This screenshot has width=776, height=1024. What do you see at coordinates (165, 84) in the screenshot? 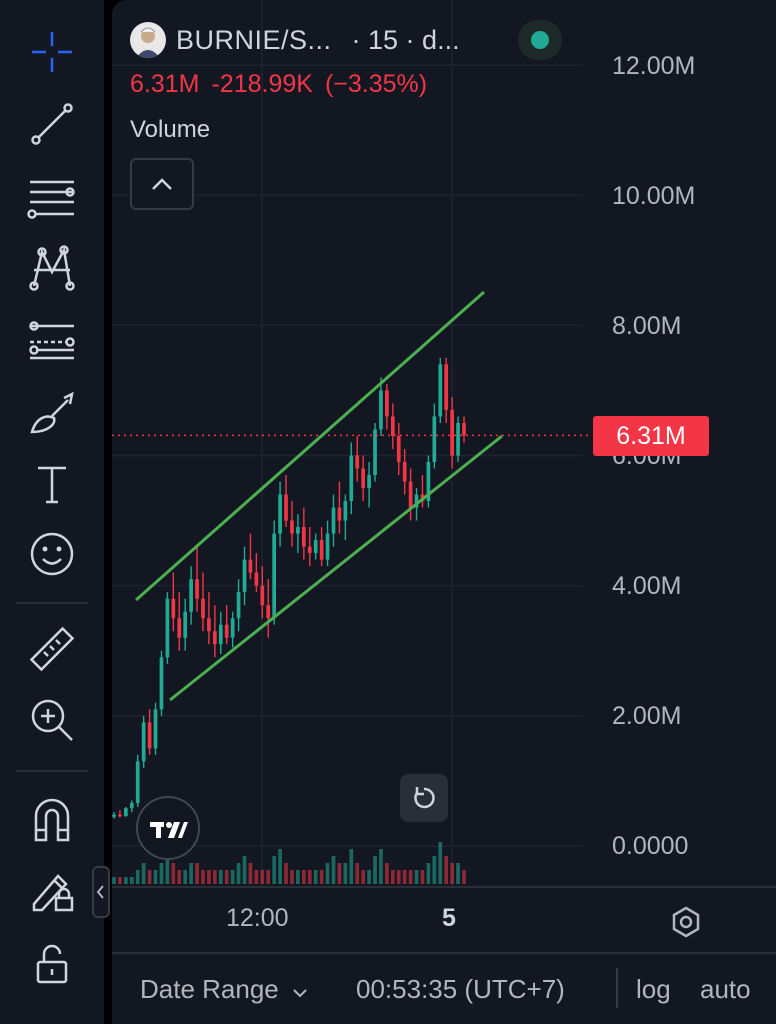
I see `last-price: 6.31M` at bounding box center [165, 84].